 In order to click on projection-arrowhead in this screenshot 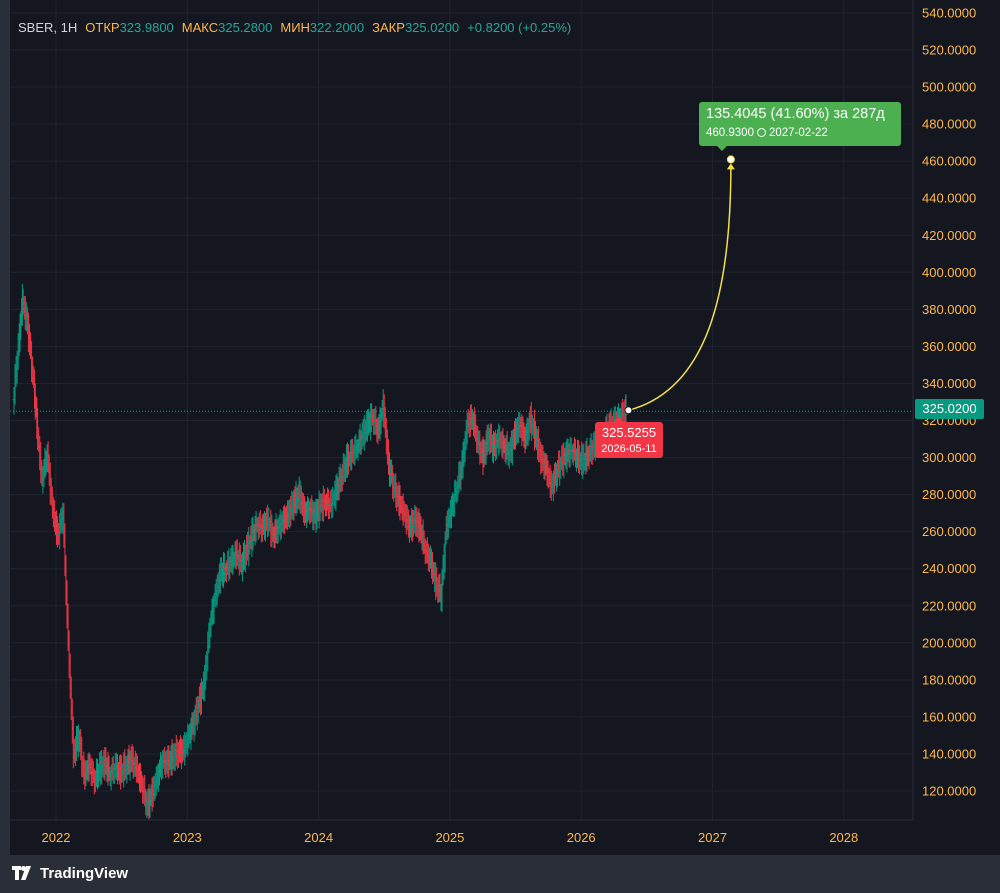, I will do `click(730, 166)`.